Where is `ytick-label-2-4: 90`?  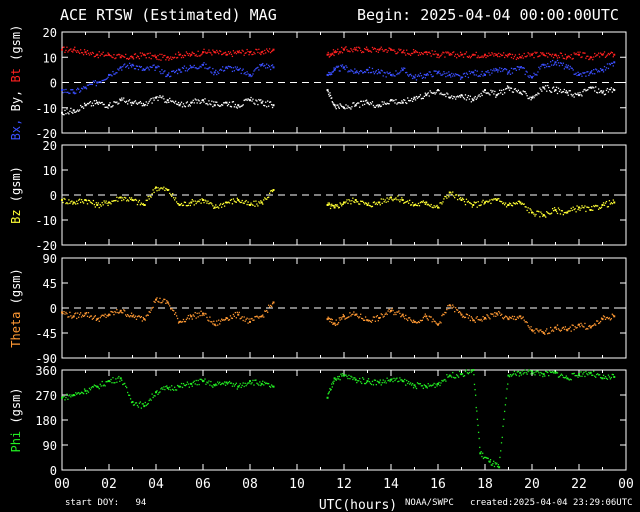
ytick-label-2-4: 90 is located at coordinates (50, 259).